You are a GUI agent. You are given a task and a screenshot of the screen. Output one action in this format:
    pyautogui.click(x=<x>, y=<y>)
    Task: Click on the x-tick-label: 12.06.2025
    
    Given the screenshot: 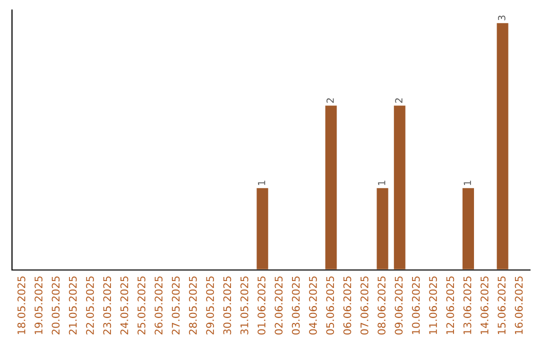 What is the action you would take?
    pyautogui.click(x=450, y=305)
    